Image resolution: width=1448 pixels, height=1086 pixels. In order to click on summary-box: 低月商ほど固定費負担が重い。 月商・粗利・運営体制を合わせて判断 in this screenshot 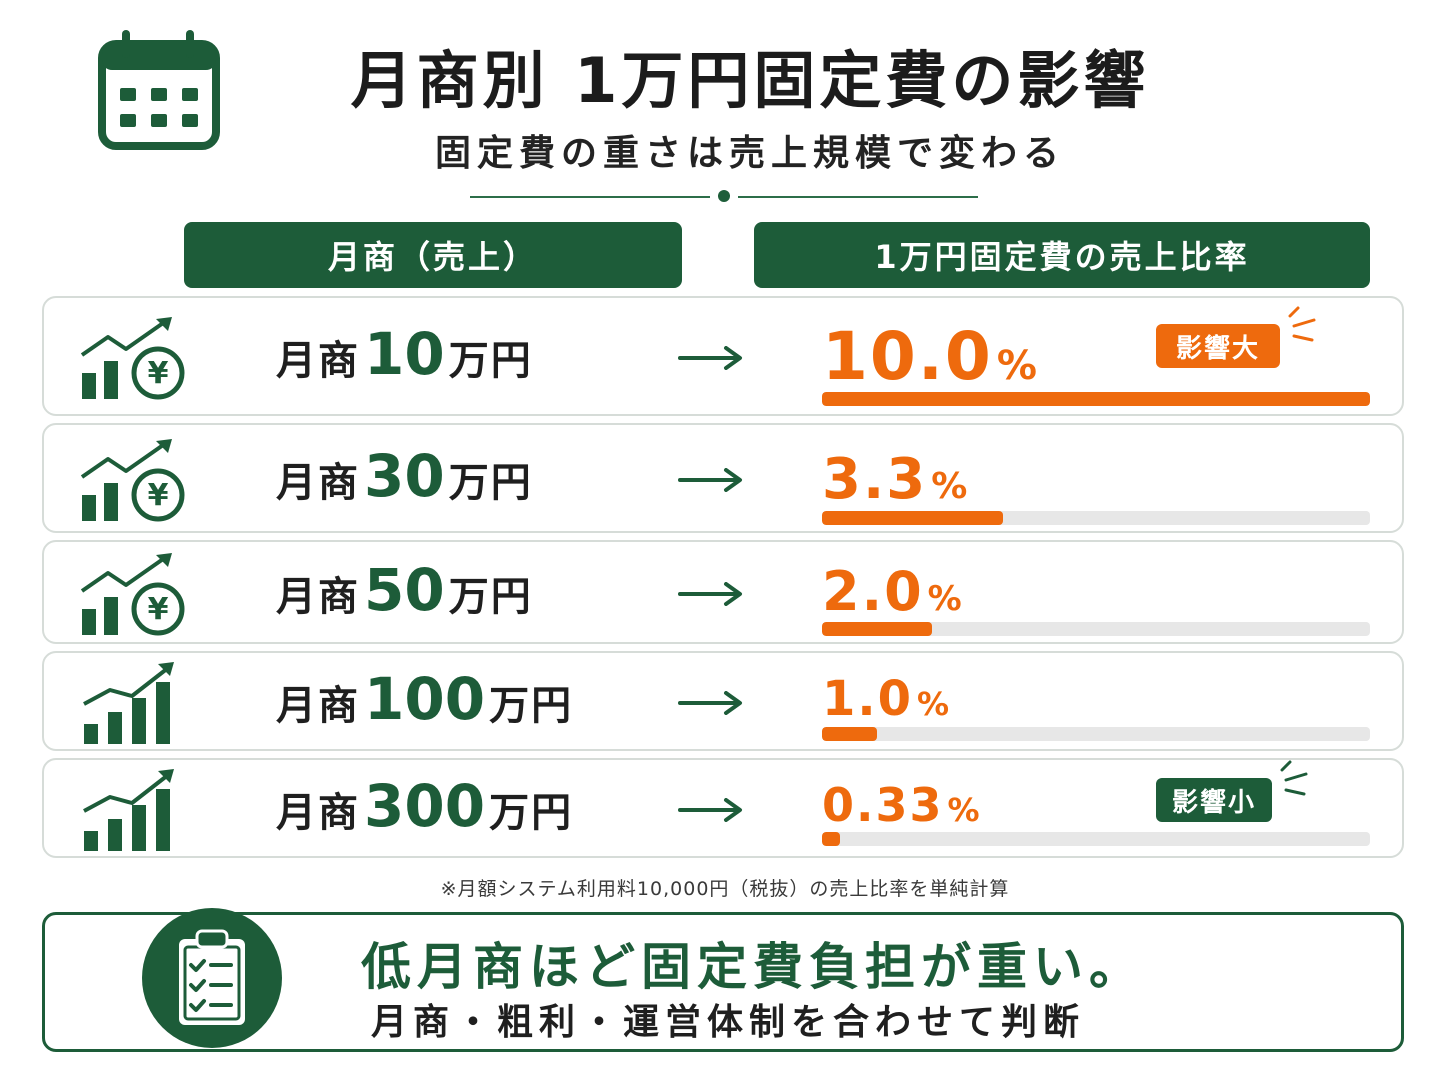, I will do `click(723, 980)`.